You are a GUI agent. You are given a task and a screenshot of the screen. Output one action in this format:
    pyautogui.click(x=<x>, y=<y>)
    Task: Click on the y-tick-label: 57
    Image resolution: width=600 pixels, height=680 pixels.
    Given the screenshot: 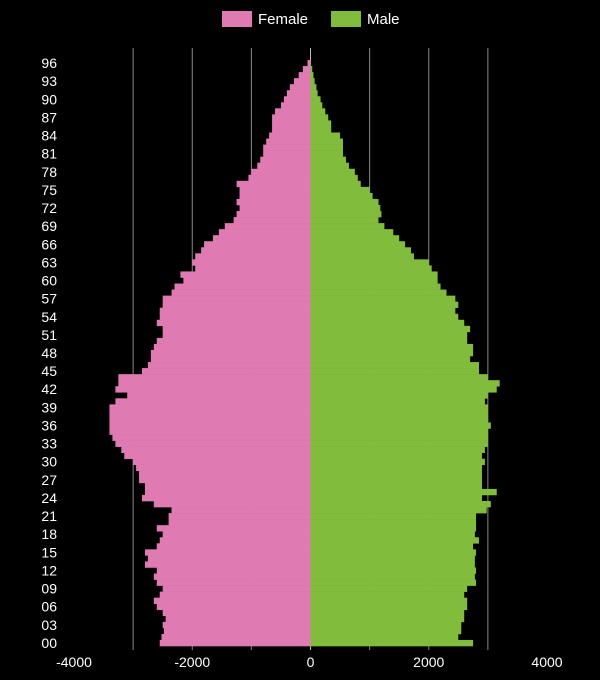 What is the action you would take?
    pyautogui.click(x=49, y=299)
    